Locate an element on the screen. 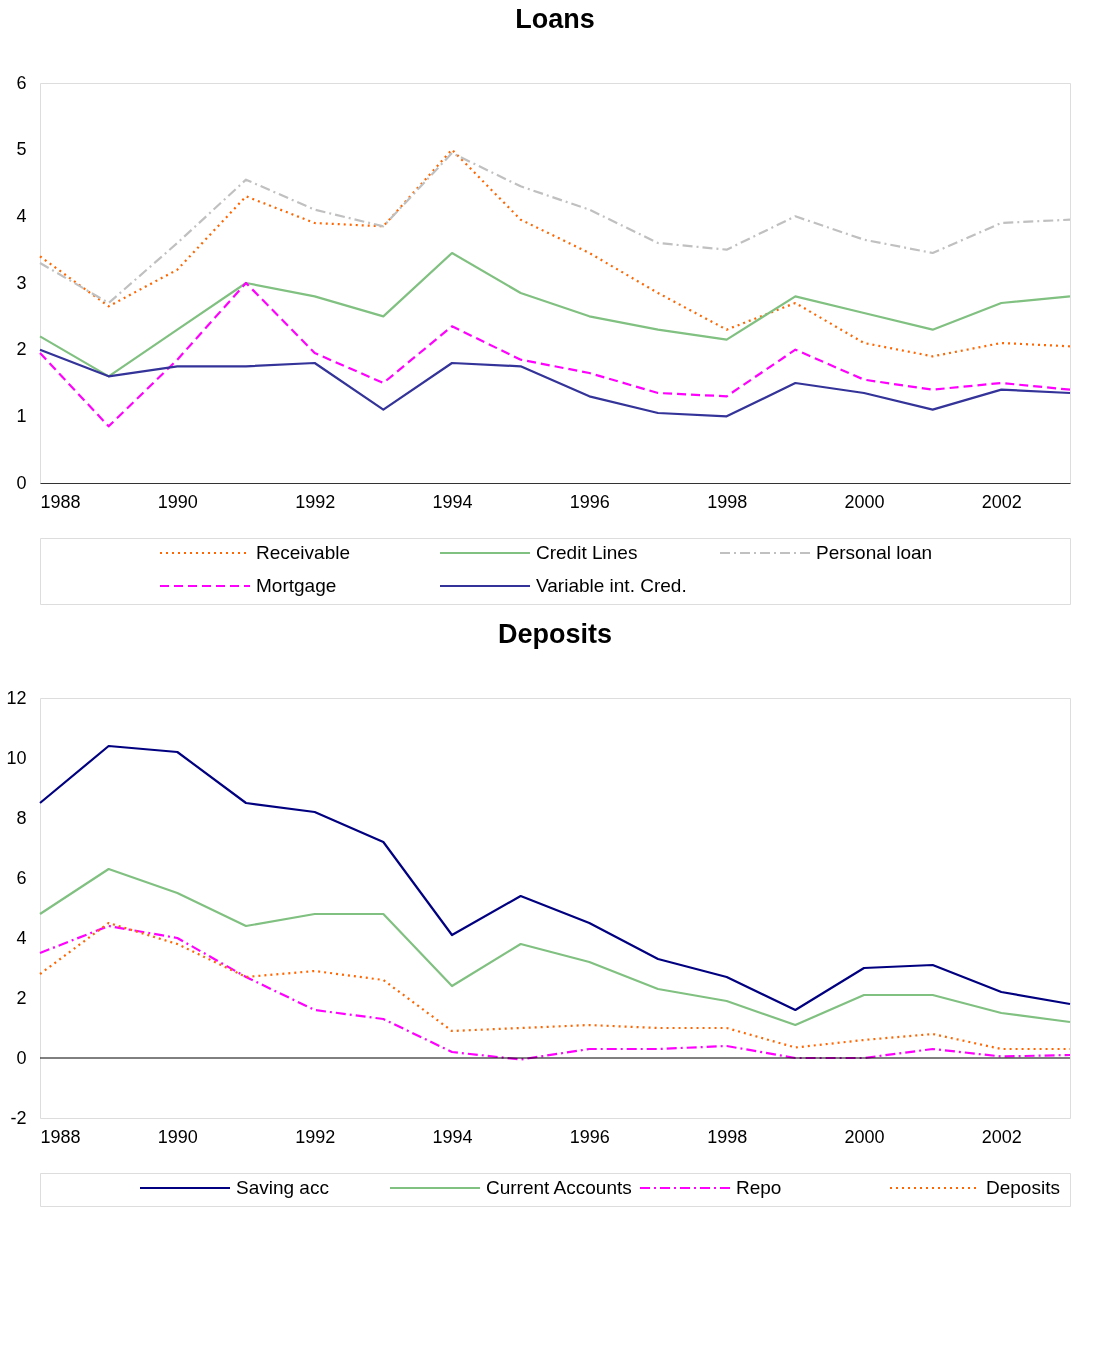 The width and height of the screenshot is (1093, 1353). legend-label: Deposits is located at coordinates (1023, 1187).